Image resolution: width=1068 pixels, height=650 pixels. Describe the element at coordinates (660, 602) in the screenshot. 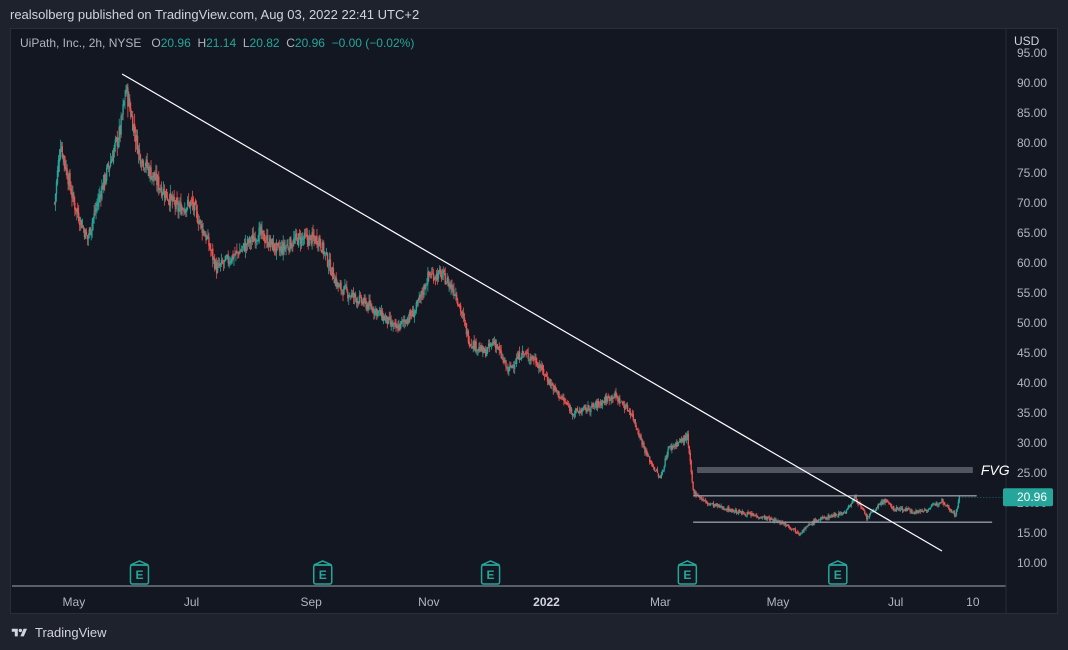

I see `x-tick-label: Mar` at that location.